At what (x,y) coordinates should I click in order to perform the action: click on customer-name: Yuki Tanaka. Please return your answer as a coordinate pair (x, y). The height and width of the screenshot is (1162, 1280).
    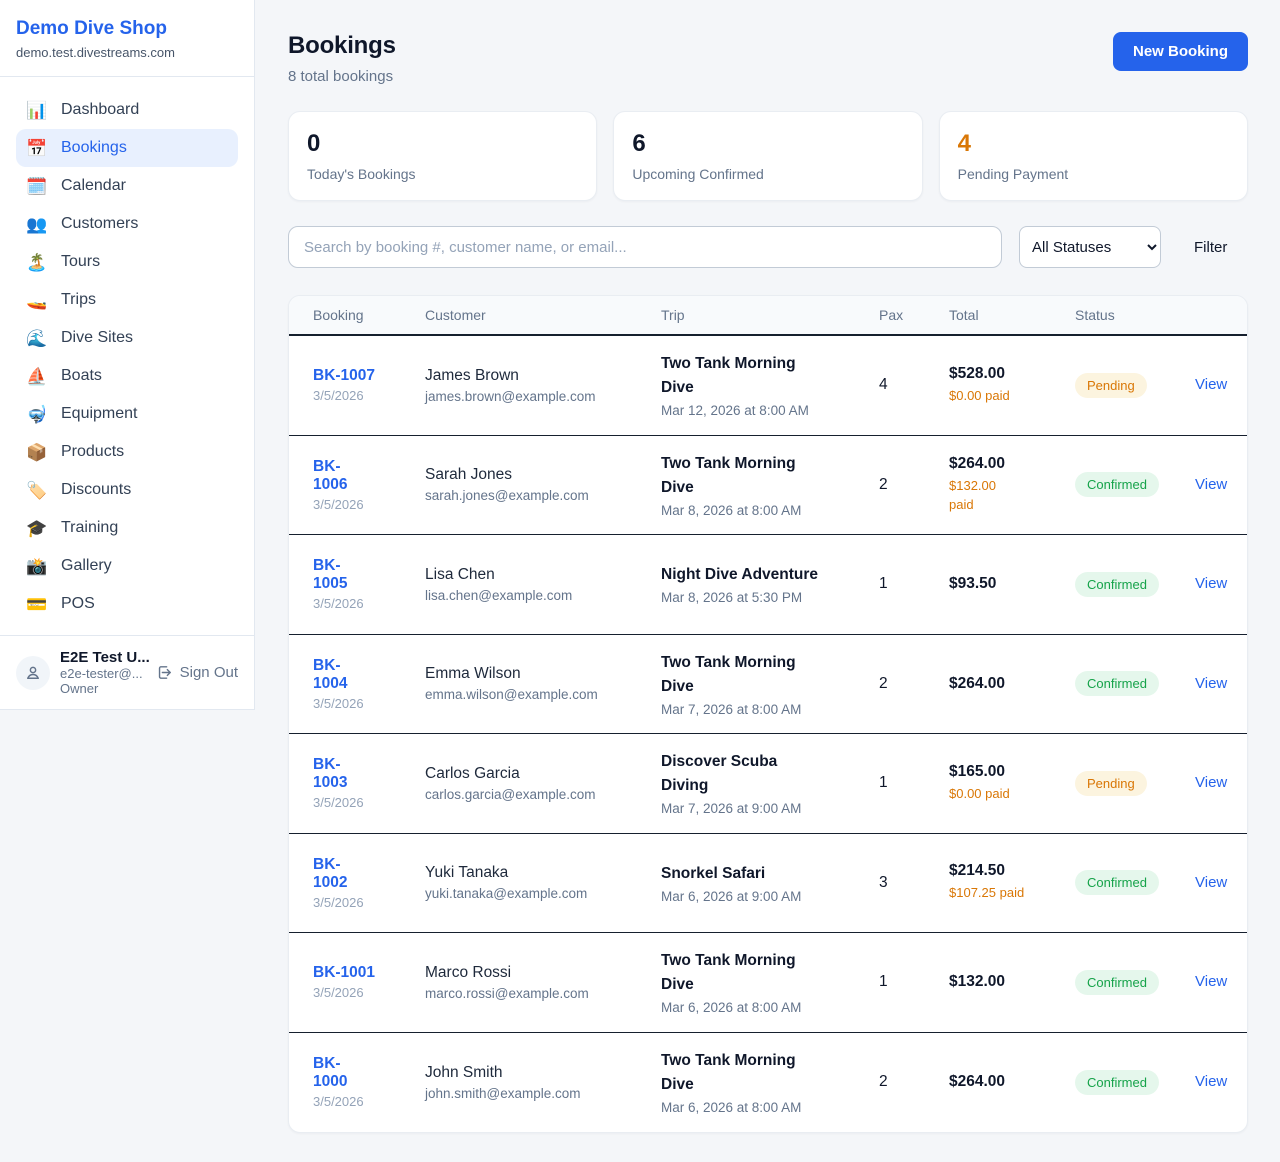
    Looking at the image, I should click on (467, 873).